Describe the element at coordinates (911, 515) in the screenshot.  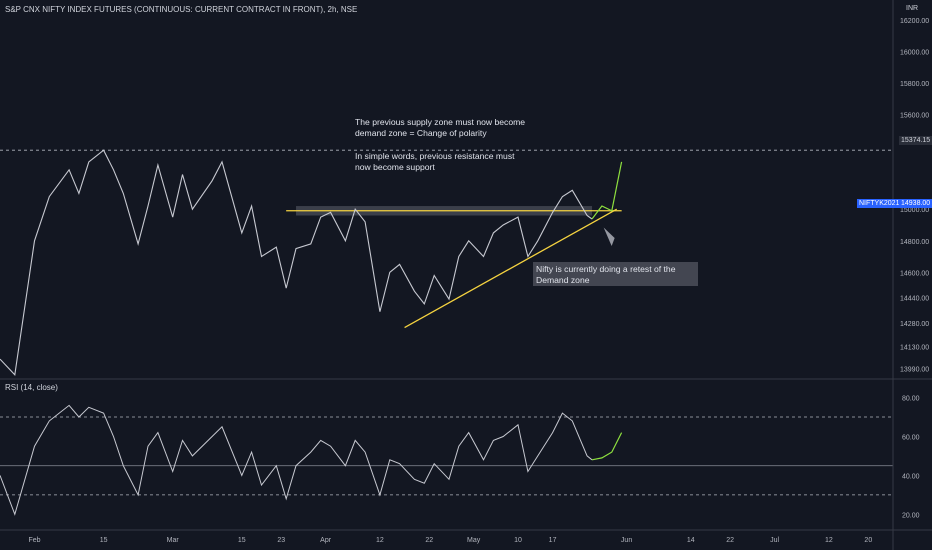
I see `rsi-tick-label: 20.00` at that location.